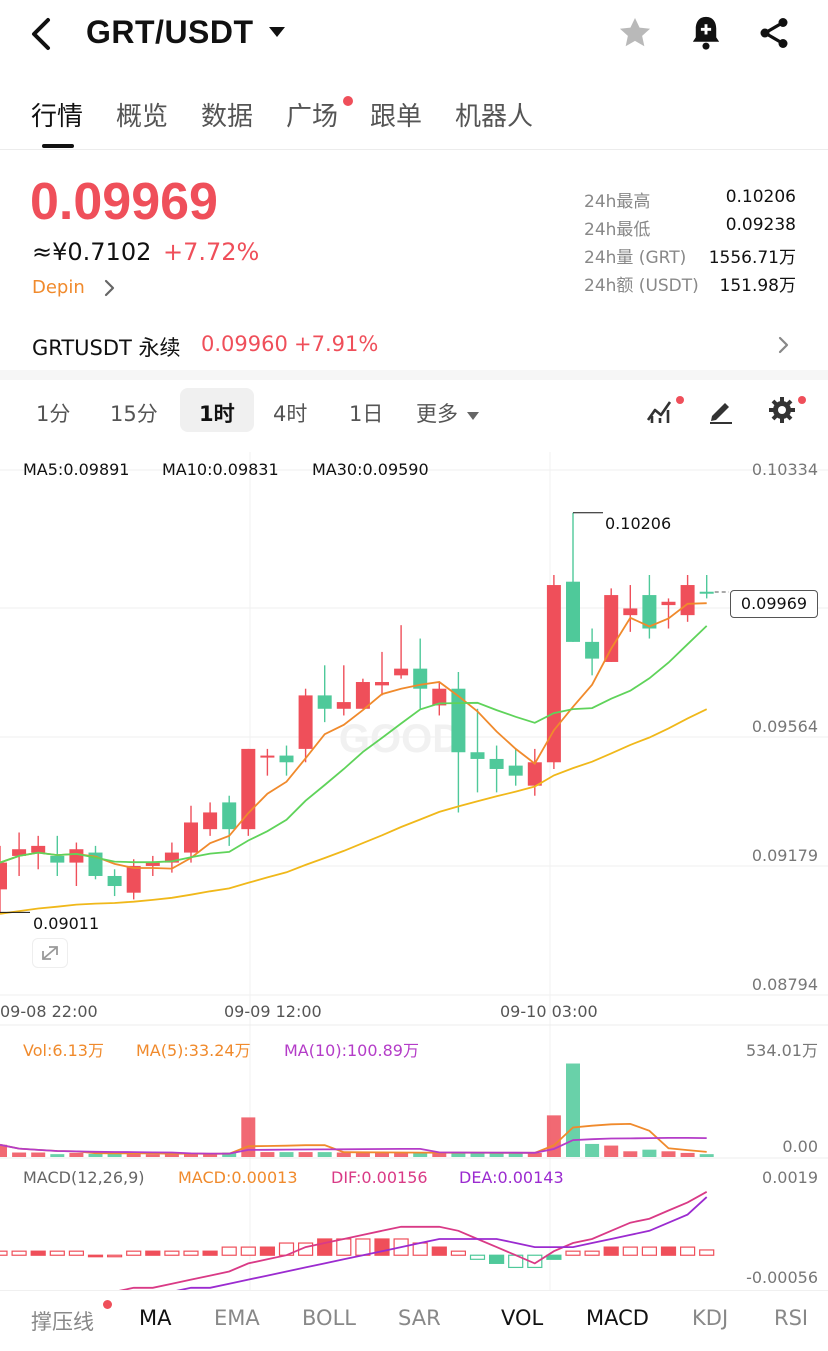  What do you see at coordinates (170, 32) in the screenshot?
I see `pair-title: GRT/USDT` at bounding box center [170, 32].